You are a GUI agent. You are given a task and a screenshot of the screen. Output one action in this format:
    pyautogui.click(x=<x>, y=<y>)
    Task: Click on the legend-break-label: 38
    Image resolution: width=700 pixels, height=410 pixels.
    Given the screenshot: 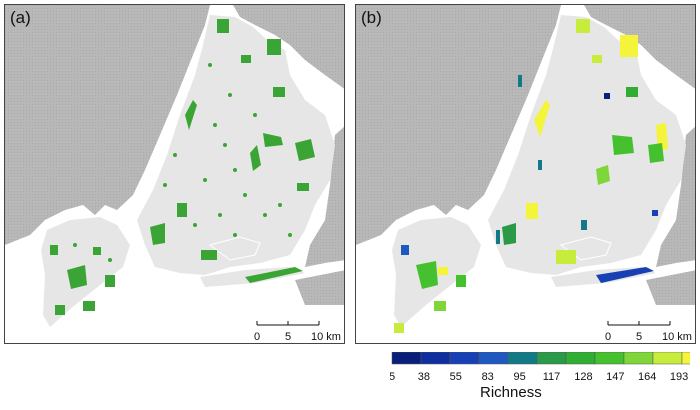 What is the action you would take?
    pyautogui.click(x=424, y=377)
    